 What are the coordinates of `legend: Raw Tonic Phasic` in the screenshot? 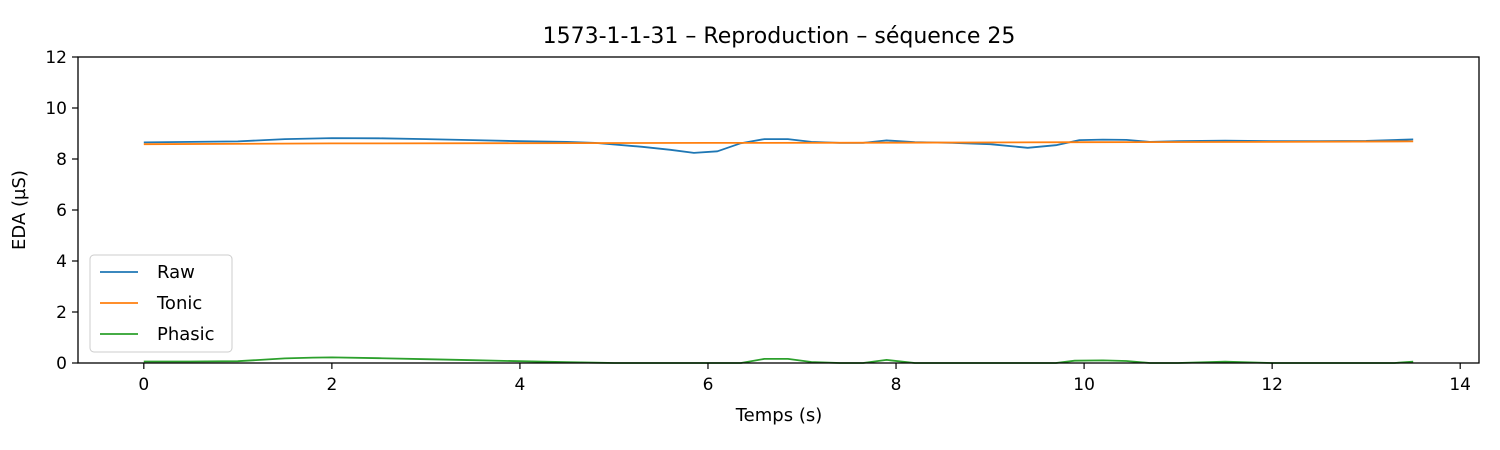 It's located at (161, 303).